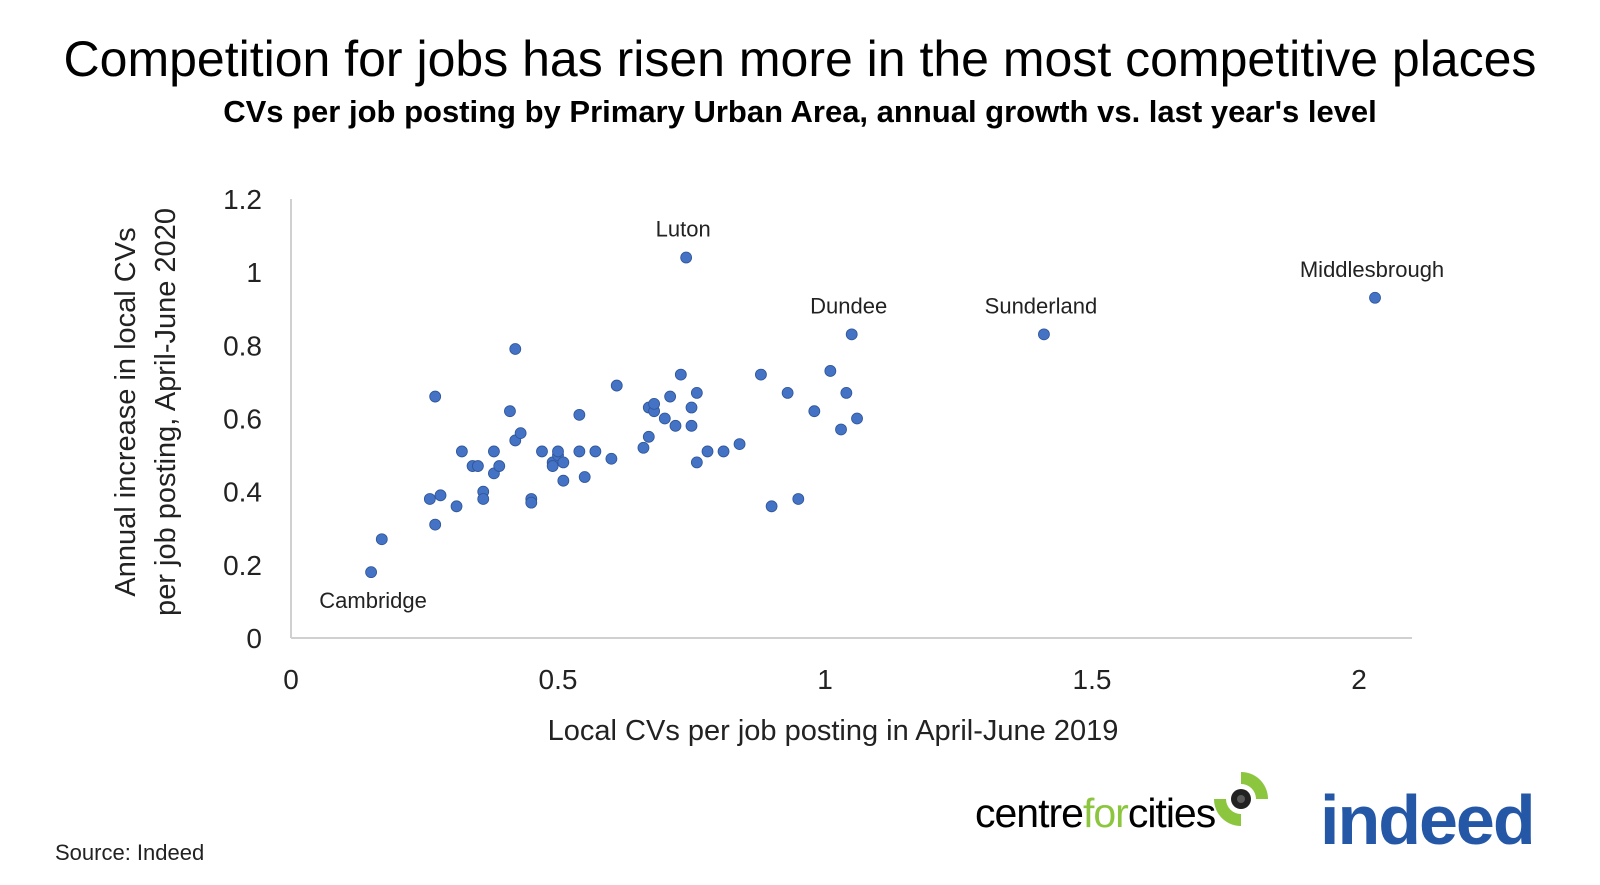 The height and width of the screenshot is (885, 1600). What do you see at coordinates (254, 638) in the screenshot?
I see `y-tick-label: 0` at bounding box center [254, 638].